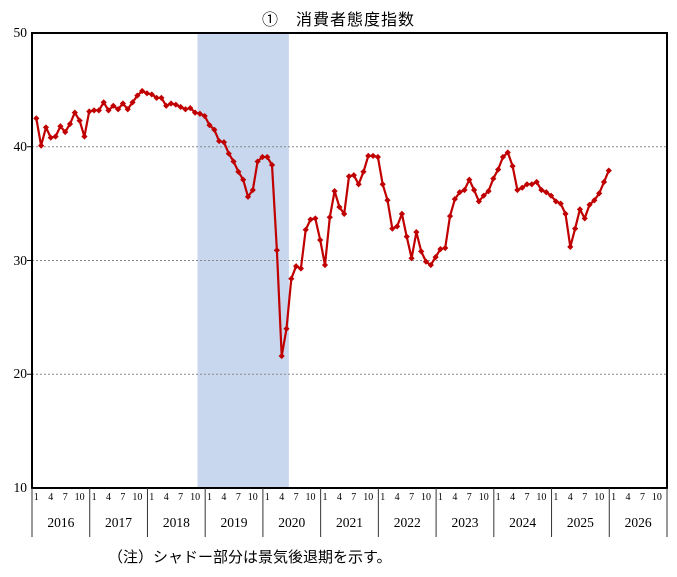 This screenshot has height=577, width=677. I want to click on y-axis-tick-label: 30, so click(20, 260).